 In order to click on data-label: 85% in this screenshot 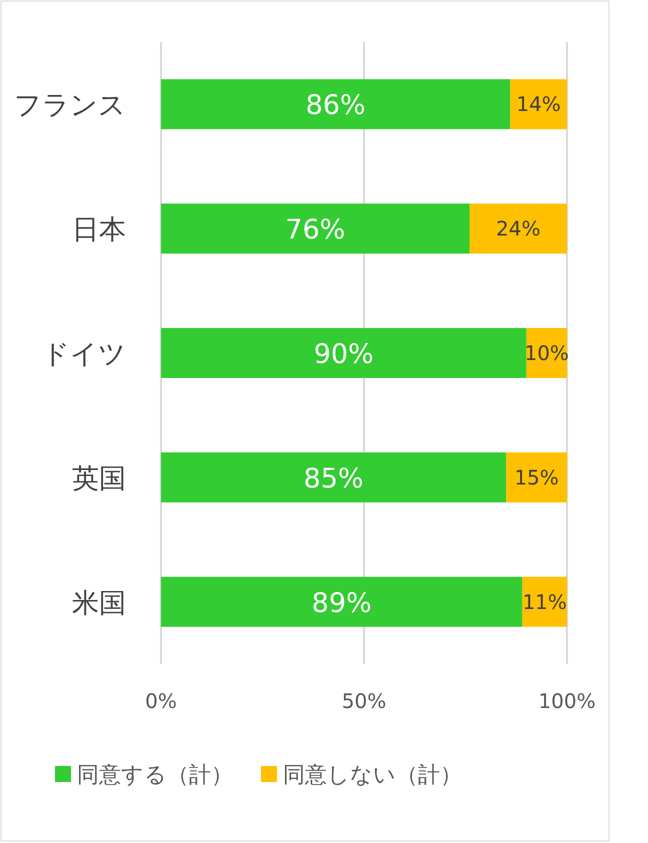, I will do `click(334, 478)`.